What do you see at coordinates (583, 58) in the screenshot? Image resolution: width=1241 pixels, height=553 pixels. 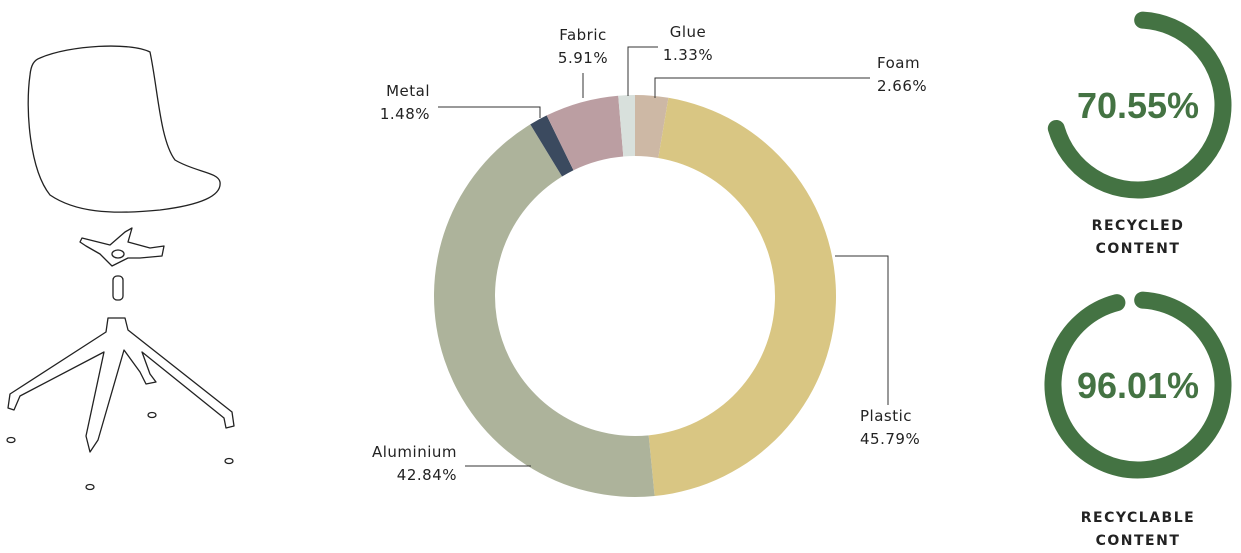 I see `segment-value: 5.91%` at bounding box center [583, 58].